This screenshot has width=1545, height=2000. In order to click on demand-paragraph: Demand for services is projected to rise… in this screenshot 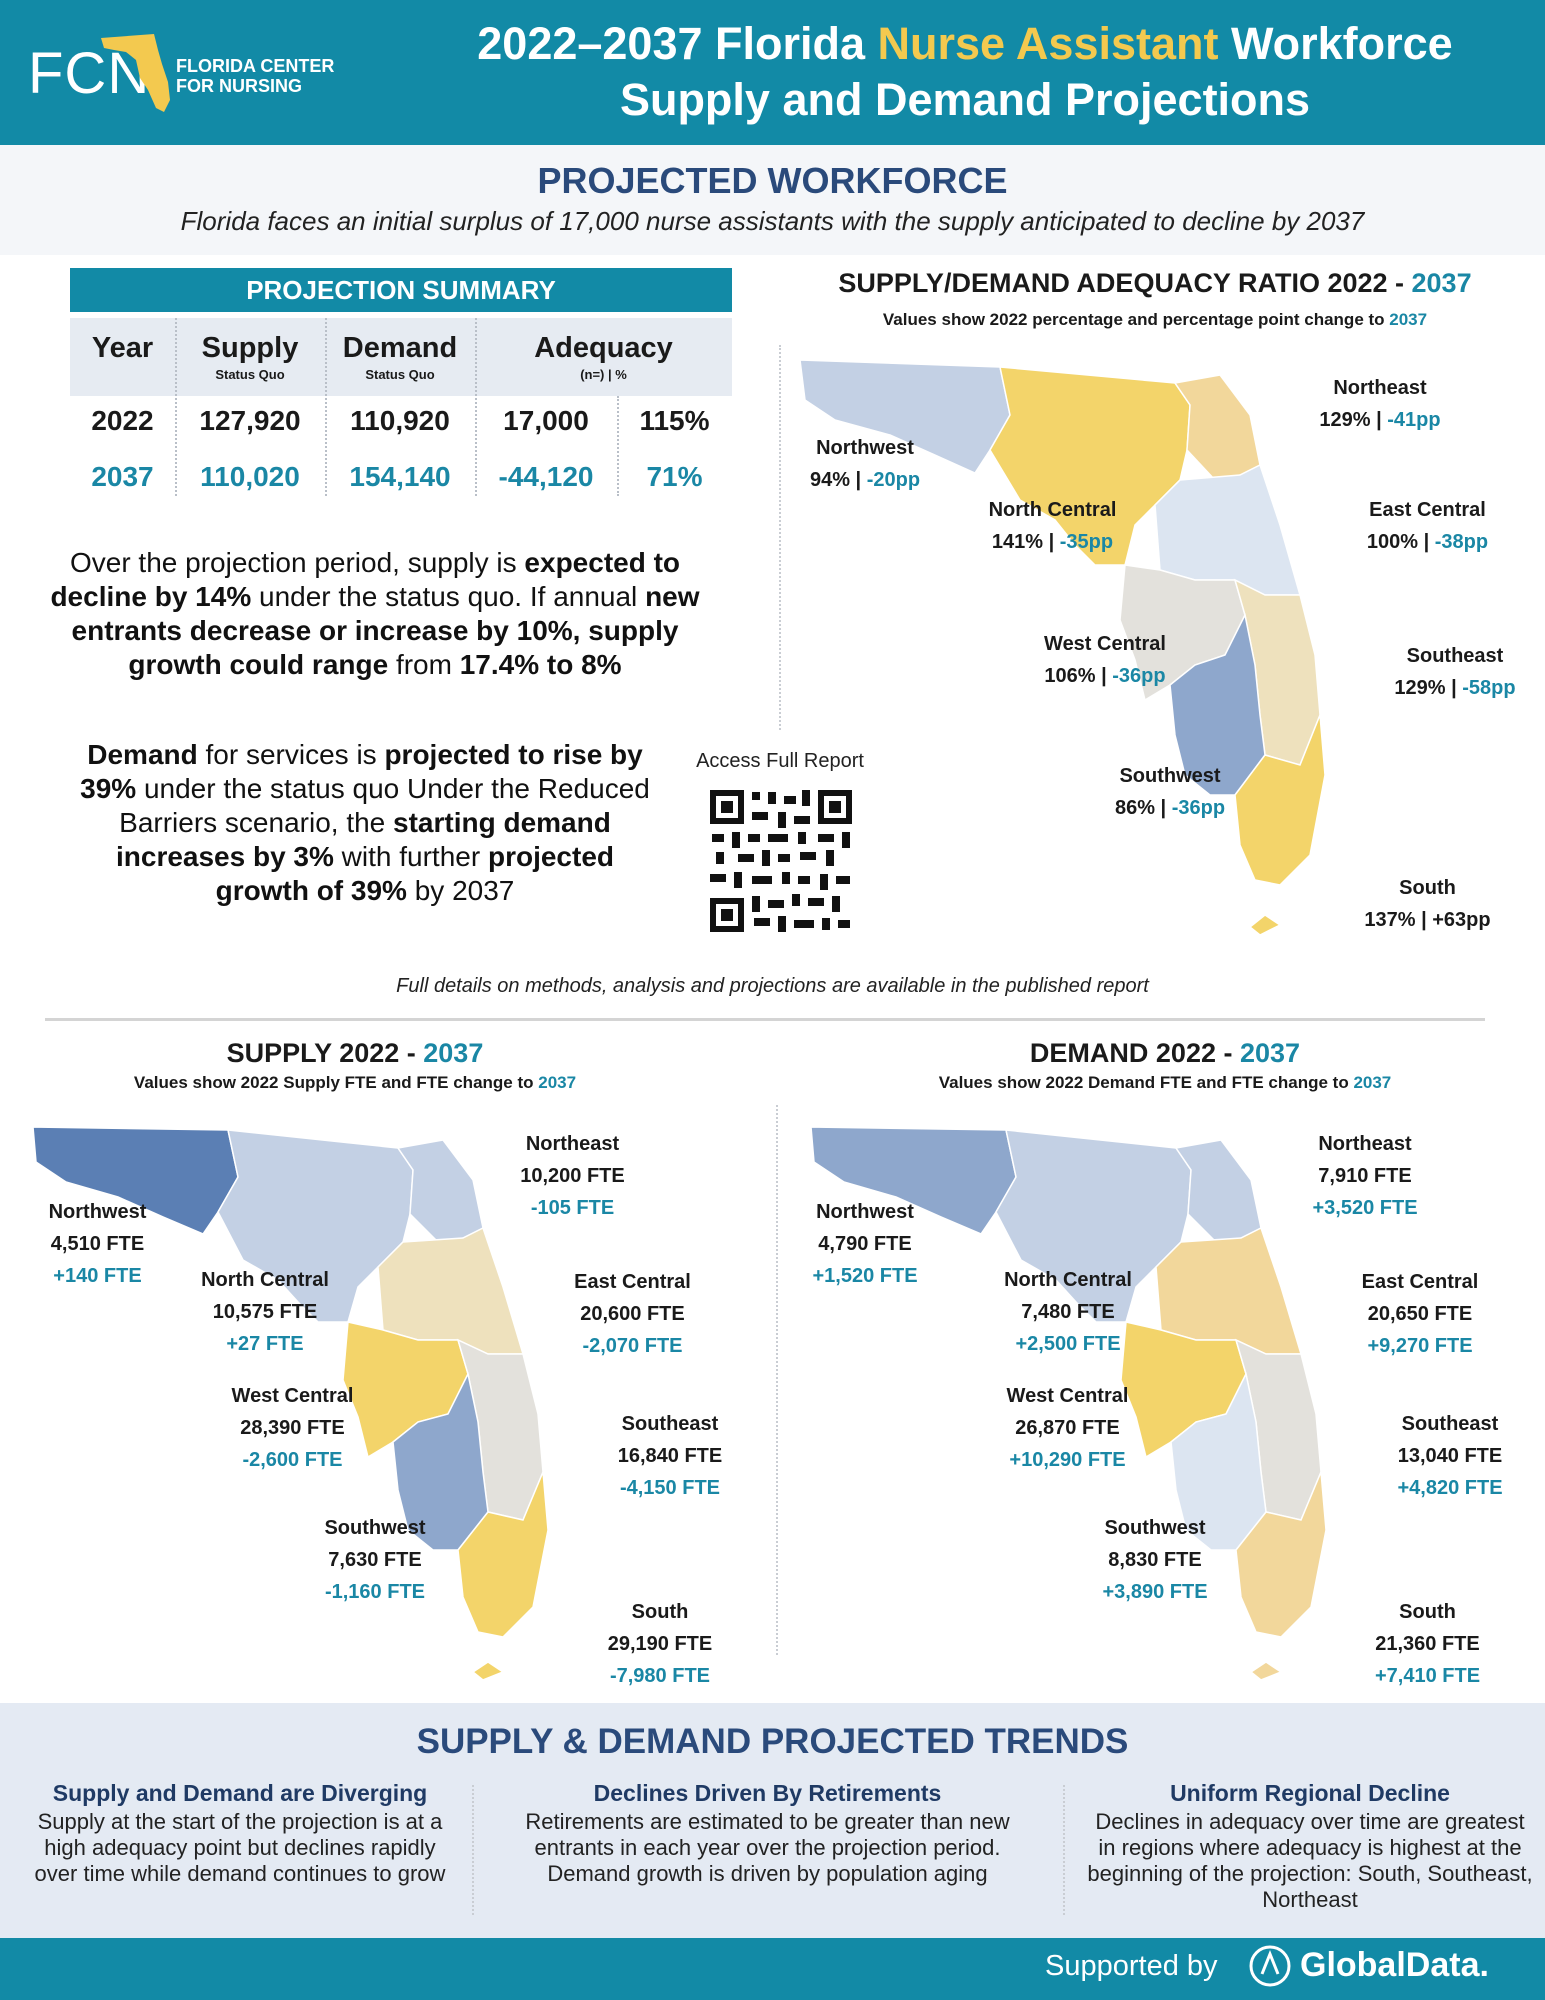, I will do `click(365, 823)`.